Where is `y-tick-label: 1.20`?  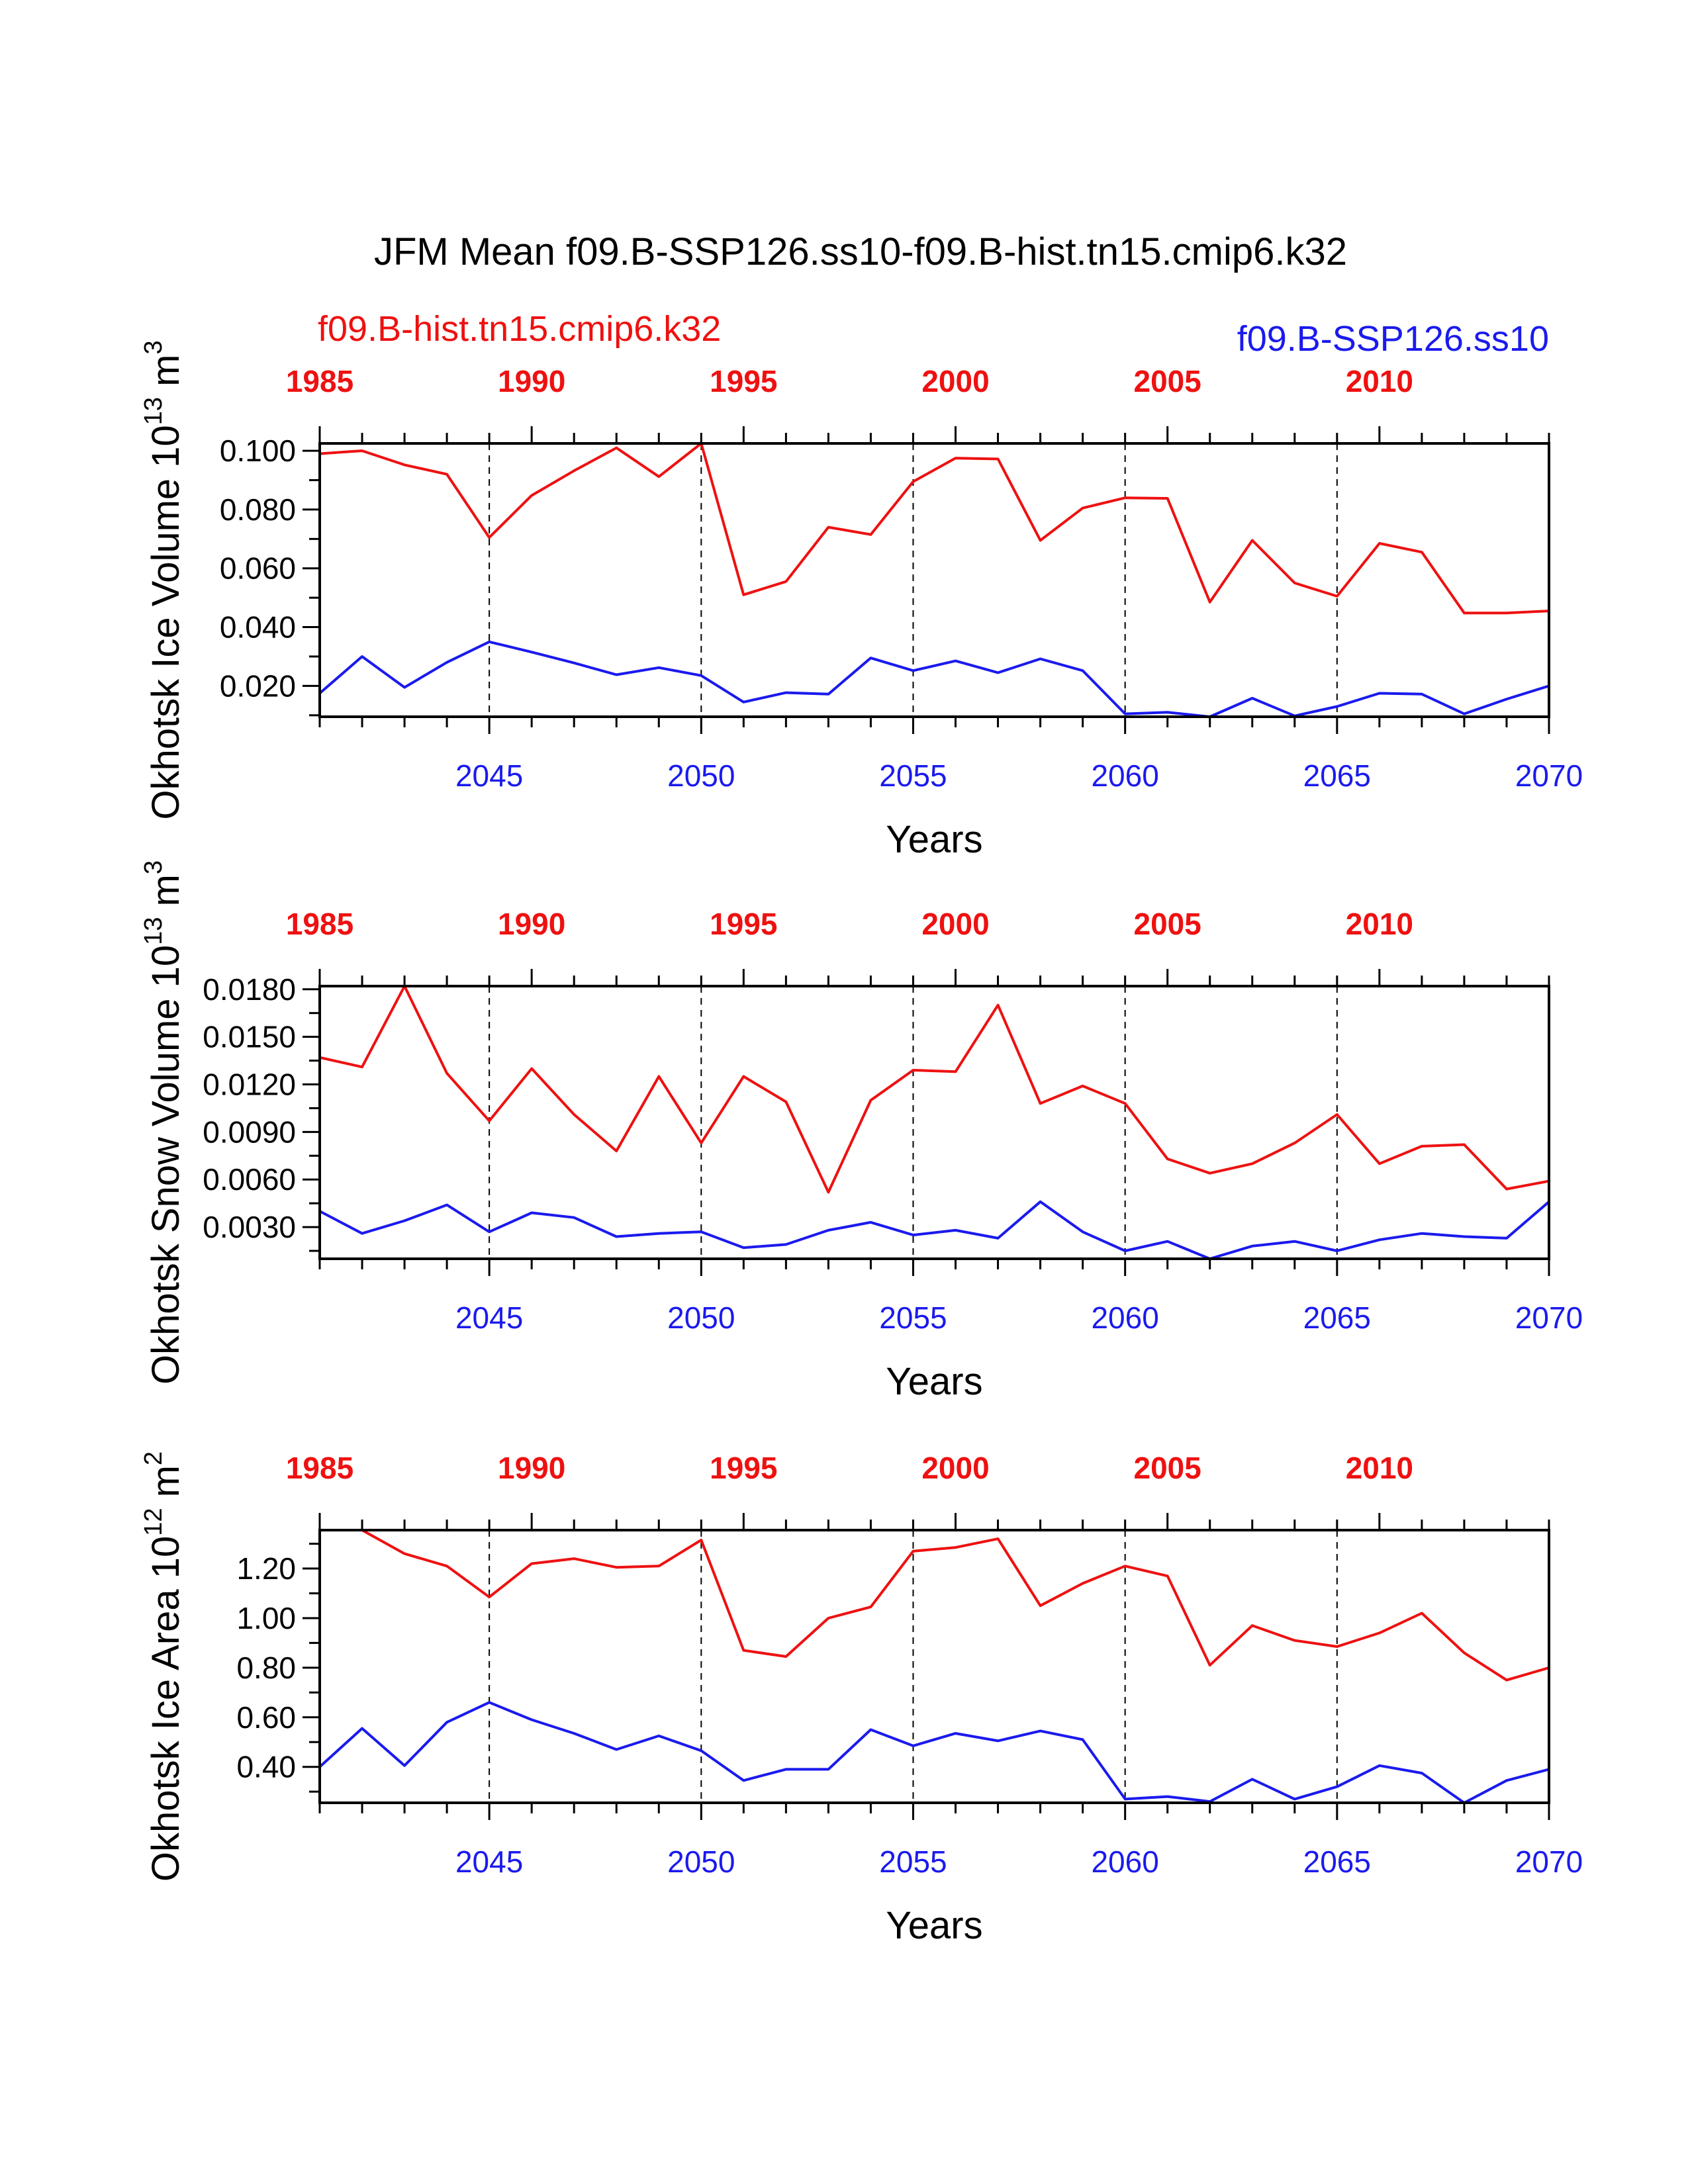 y-tick-label: 1.20 is located at coordinates (266, 1568).